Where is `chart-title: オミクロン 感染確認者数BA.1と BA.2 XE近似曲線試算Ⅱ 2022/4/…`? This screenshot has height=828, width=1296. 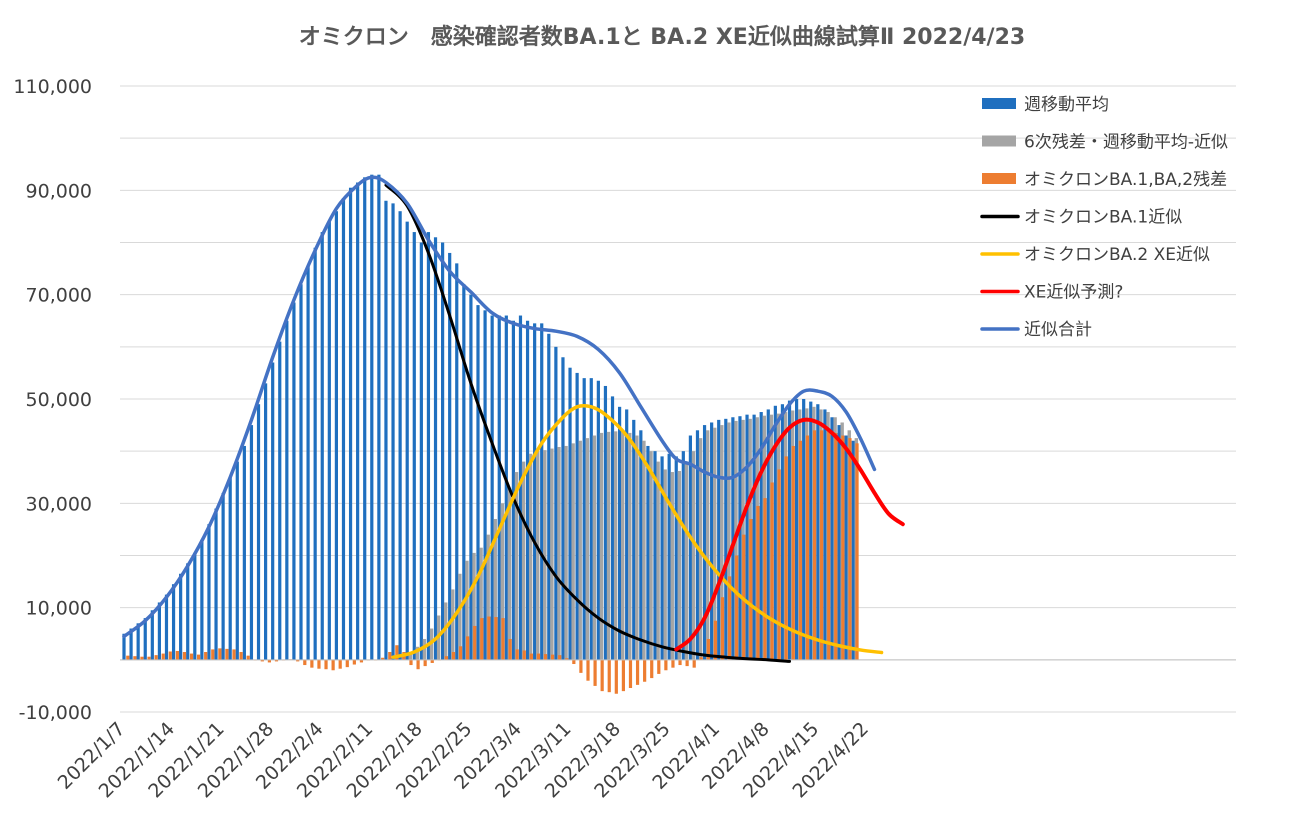 chart-title: オミクロン 感染確認者数BA.1と BA.2 XE近似曲線試算Ⅱ 2022/4/… is located at coordinates (662, 37).